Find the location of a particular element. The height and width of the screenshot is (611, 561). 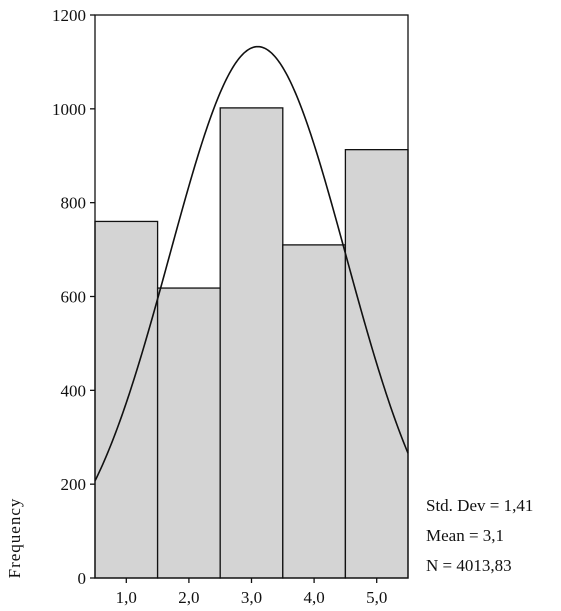

stats-box: Std. Dev = 1,41 Mean = 3,1 N = 4013,83 is located at coordinates (479, 535).